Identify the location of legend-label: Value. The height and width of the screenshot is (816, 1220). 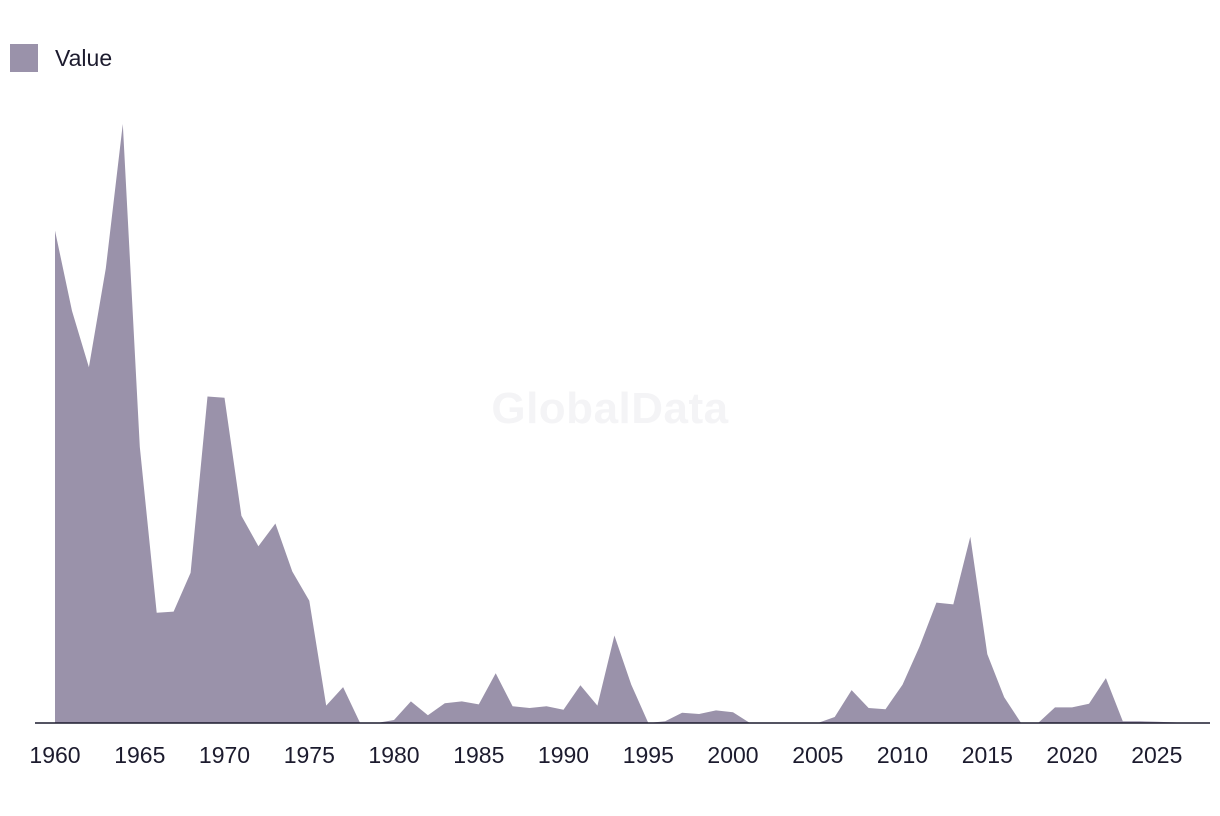
(84, 57).